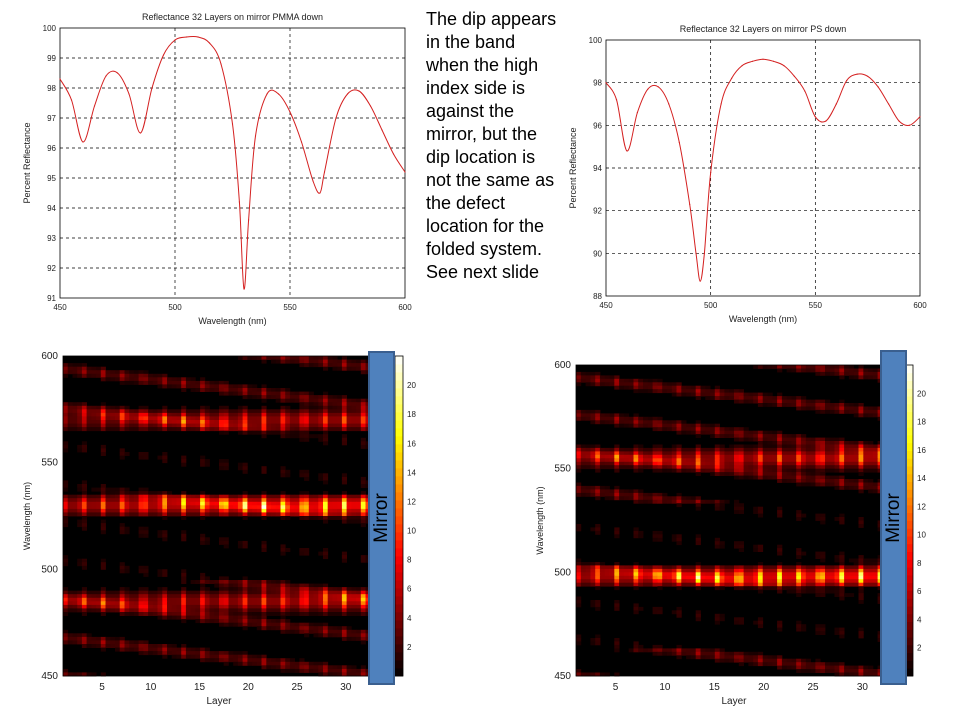  I want to click on colorbar-segment, so click(909, 509).